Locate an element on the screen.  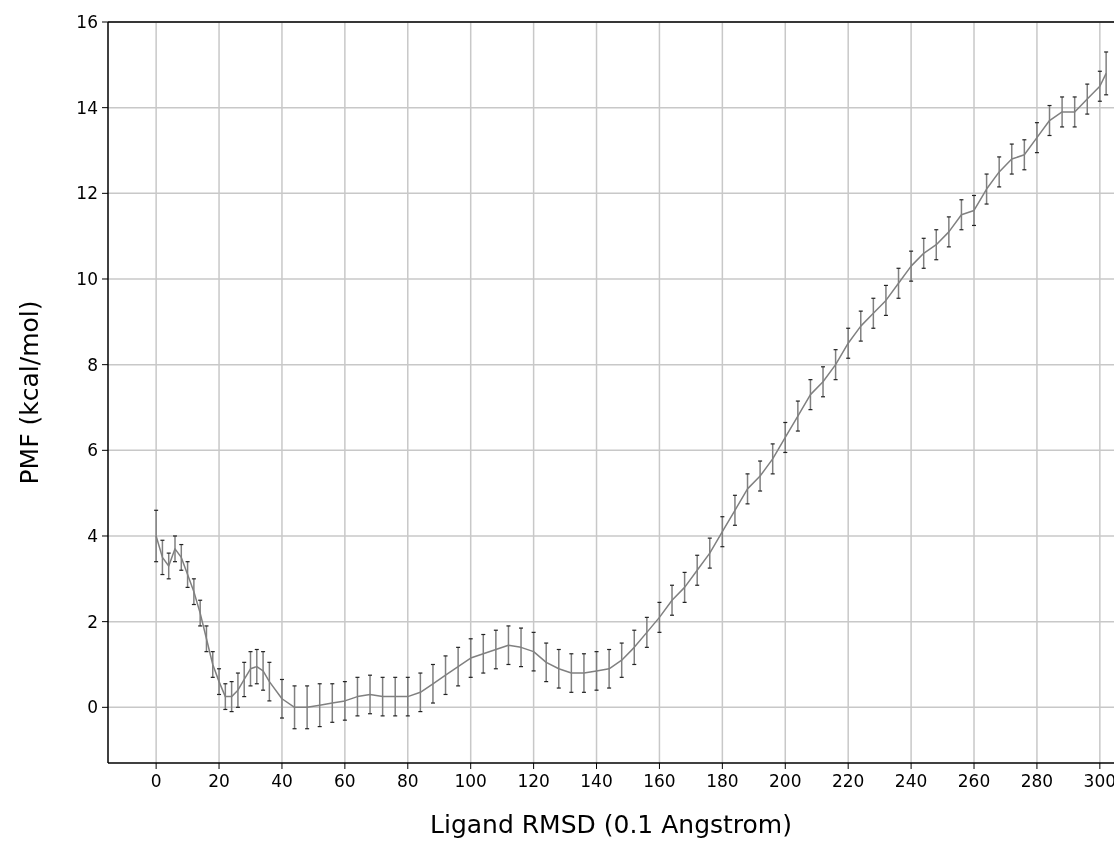
x-axis-title: Ligand RMSD (0.1 Angstrom) is located at coordinates (611, 824).